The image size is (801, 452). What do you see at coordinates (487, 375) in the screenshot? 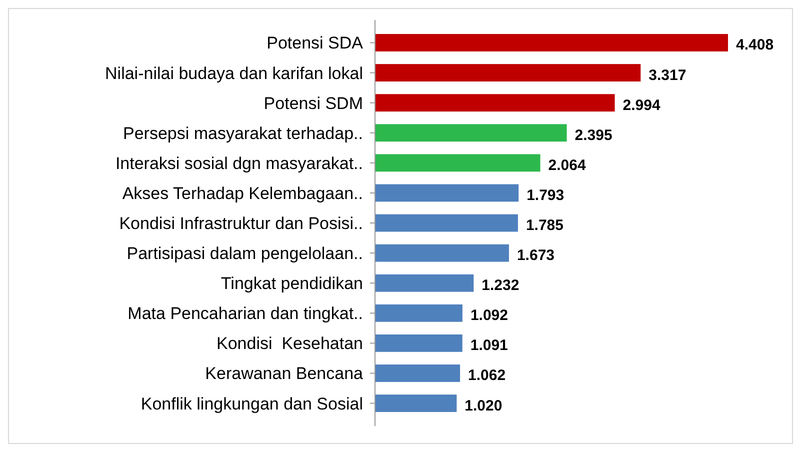
I see `data-label: 1.062` at bounding box center [487, 375].